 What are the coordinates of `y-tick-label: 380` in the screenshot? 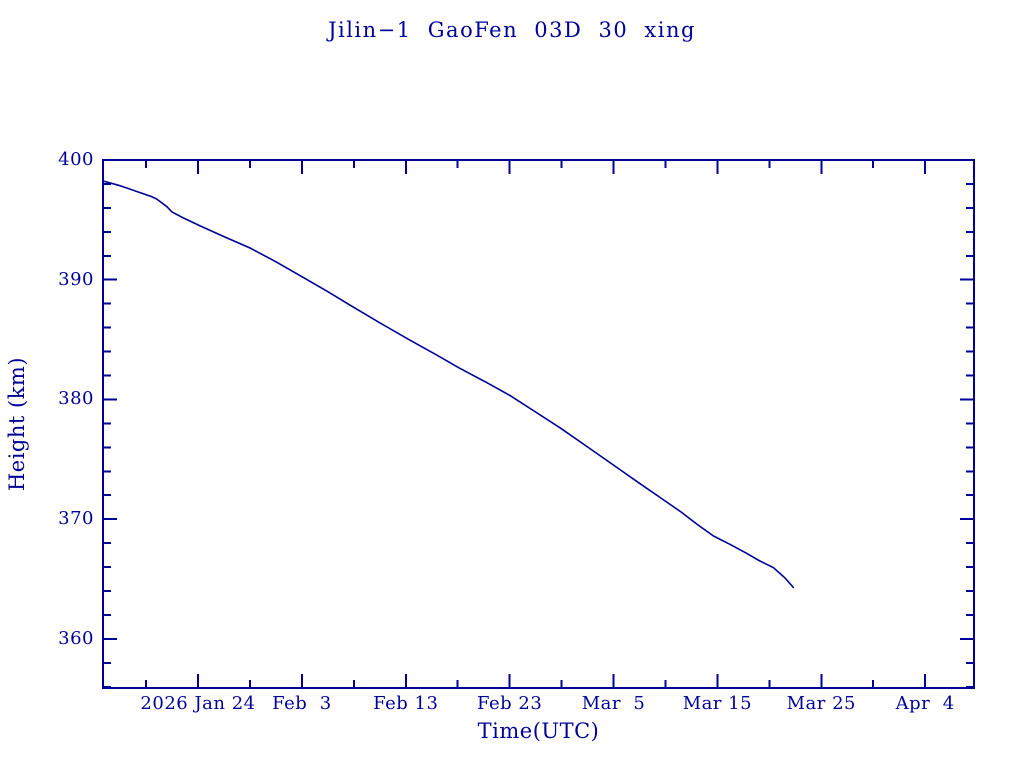 It's located at (76, 399).